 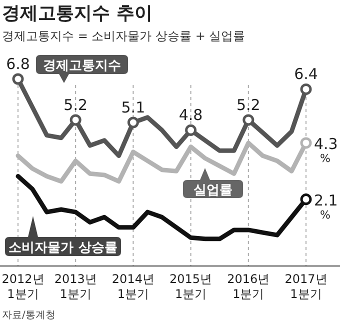 What do you see at coordinates (63, 248) in the screenshot?
I see `series-label: 소비자물가 상승률` at bounding box center [63, 248].